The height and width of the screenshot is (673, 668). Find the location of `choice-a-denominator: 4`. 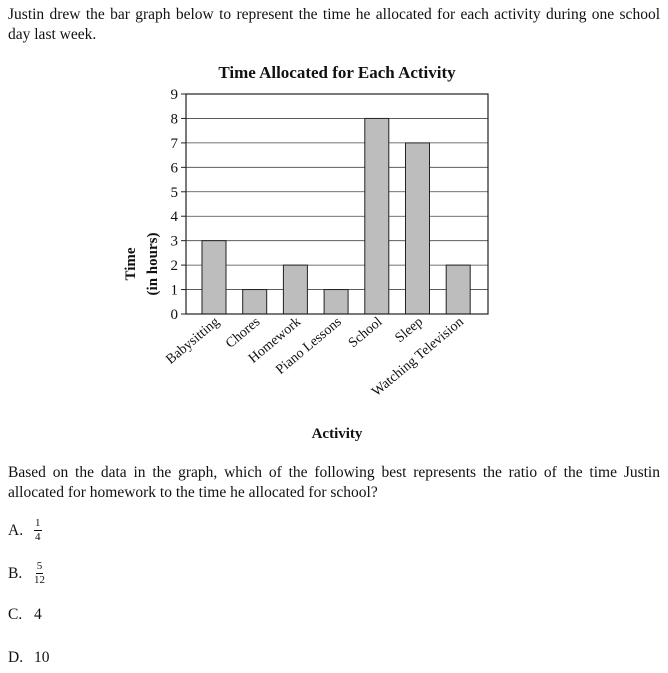

choice-a-denominator: 4 is located at coordinates (38, 537).